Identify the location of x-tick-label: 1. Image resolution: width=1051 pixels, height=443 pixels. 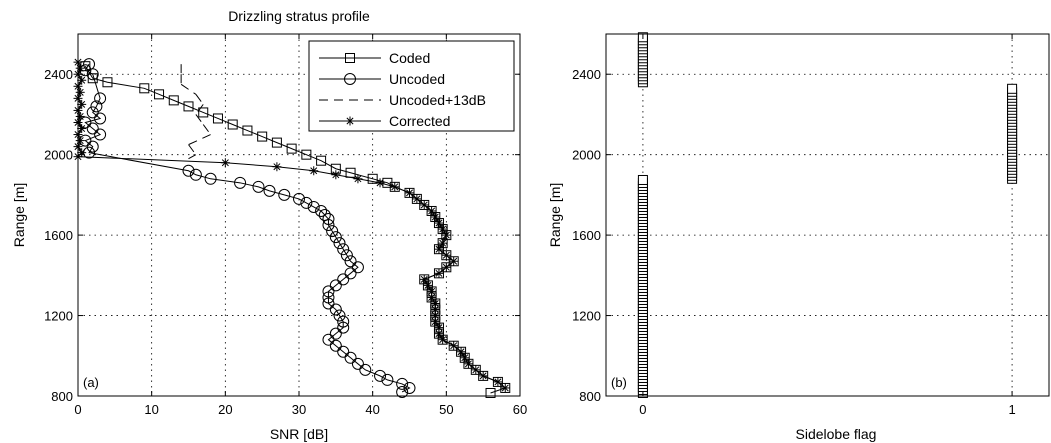
(1011, 409).